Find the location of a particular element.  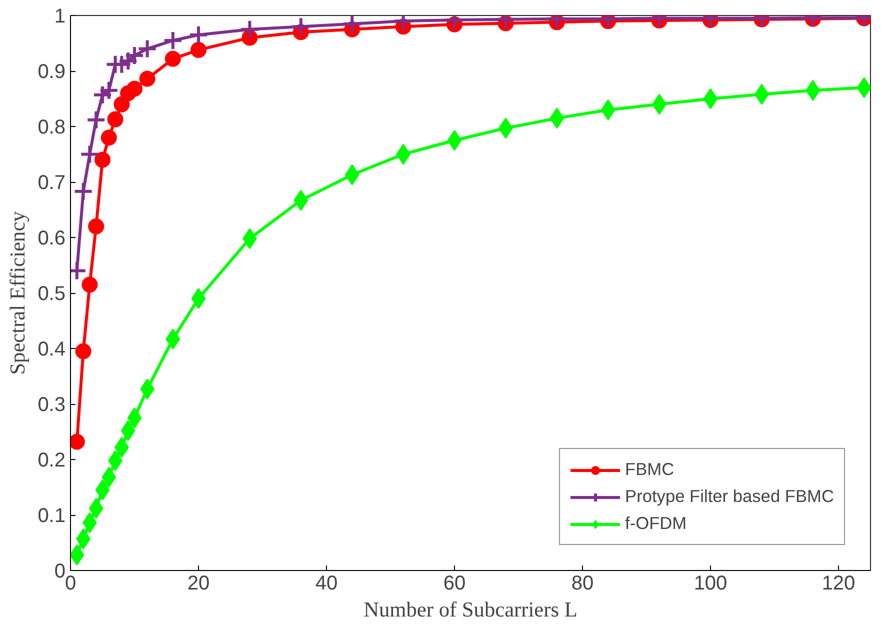

x-tick-label: 100 is located at coordinates (711, 583).